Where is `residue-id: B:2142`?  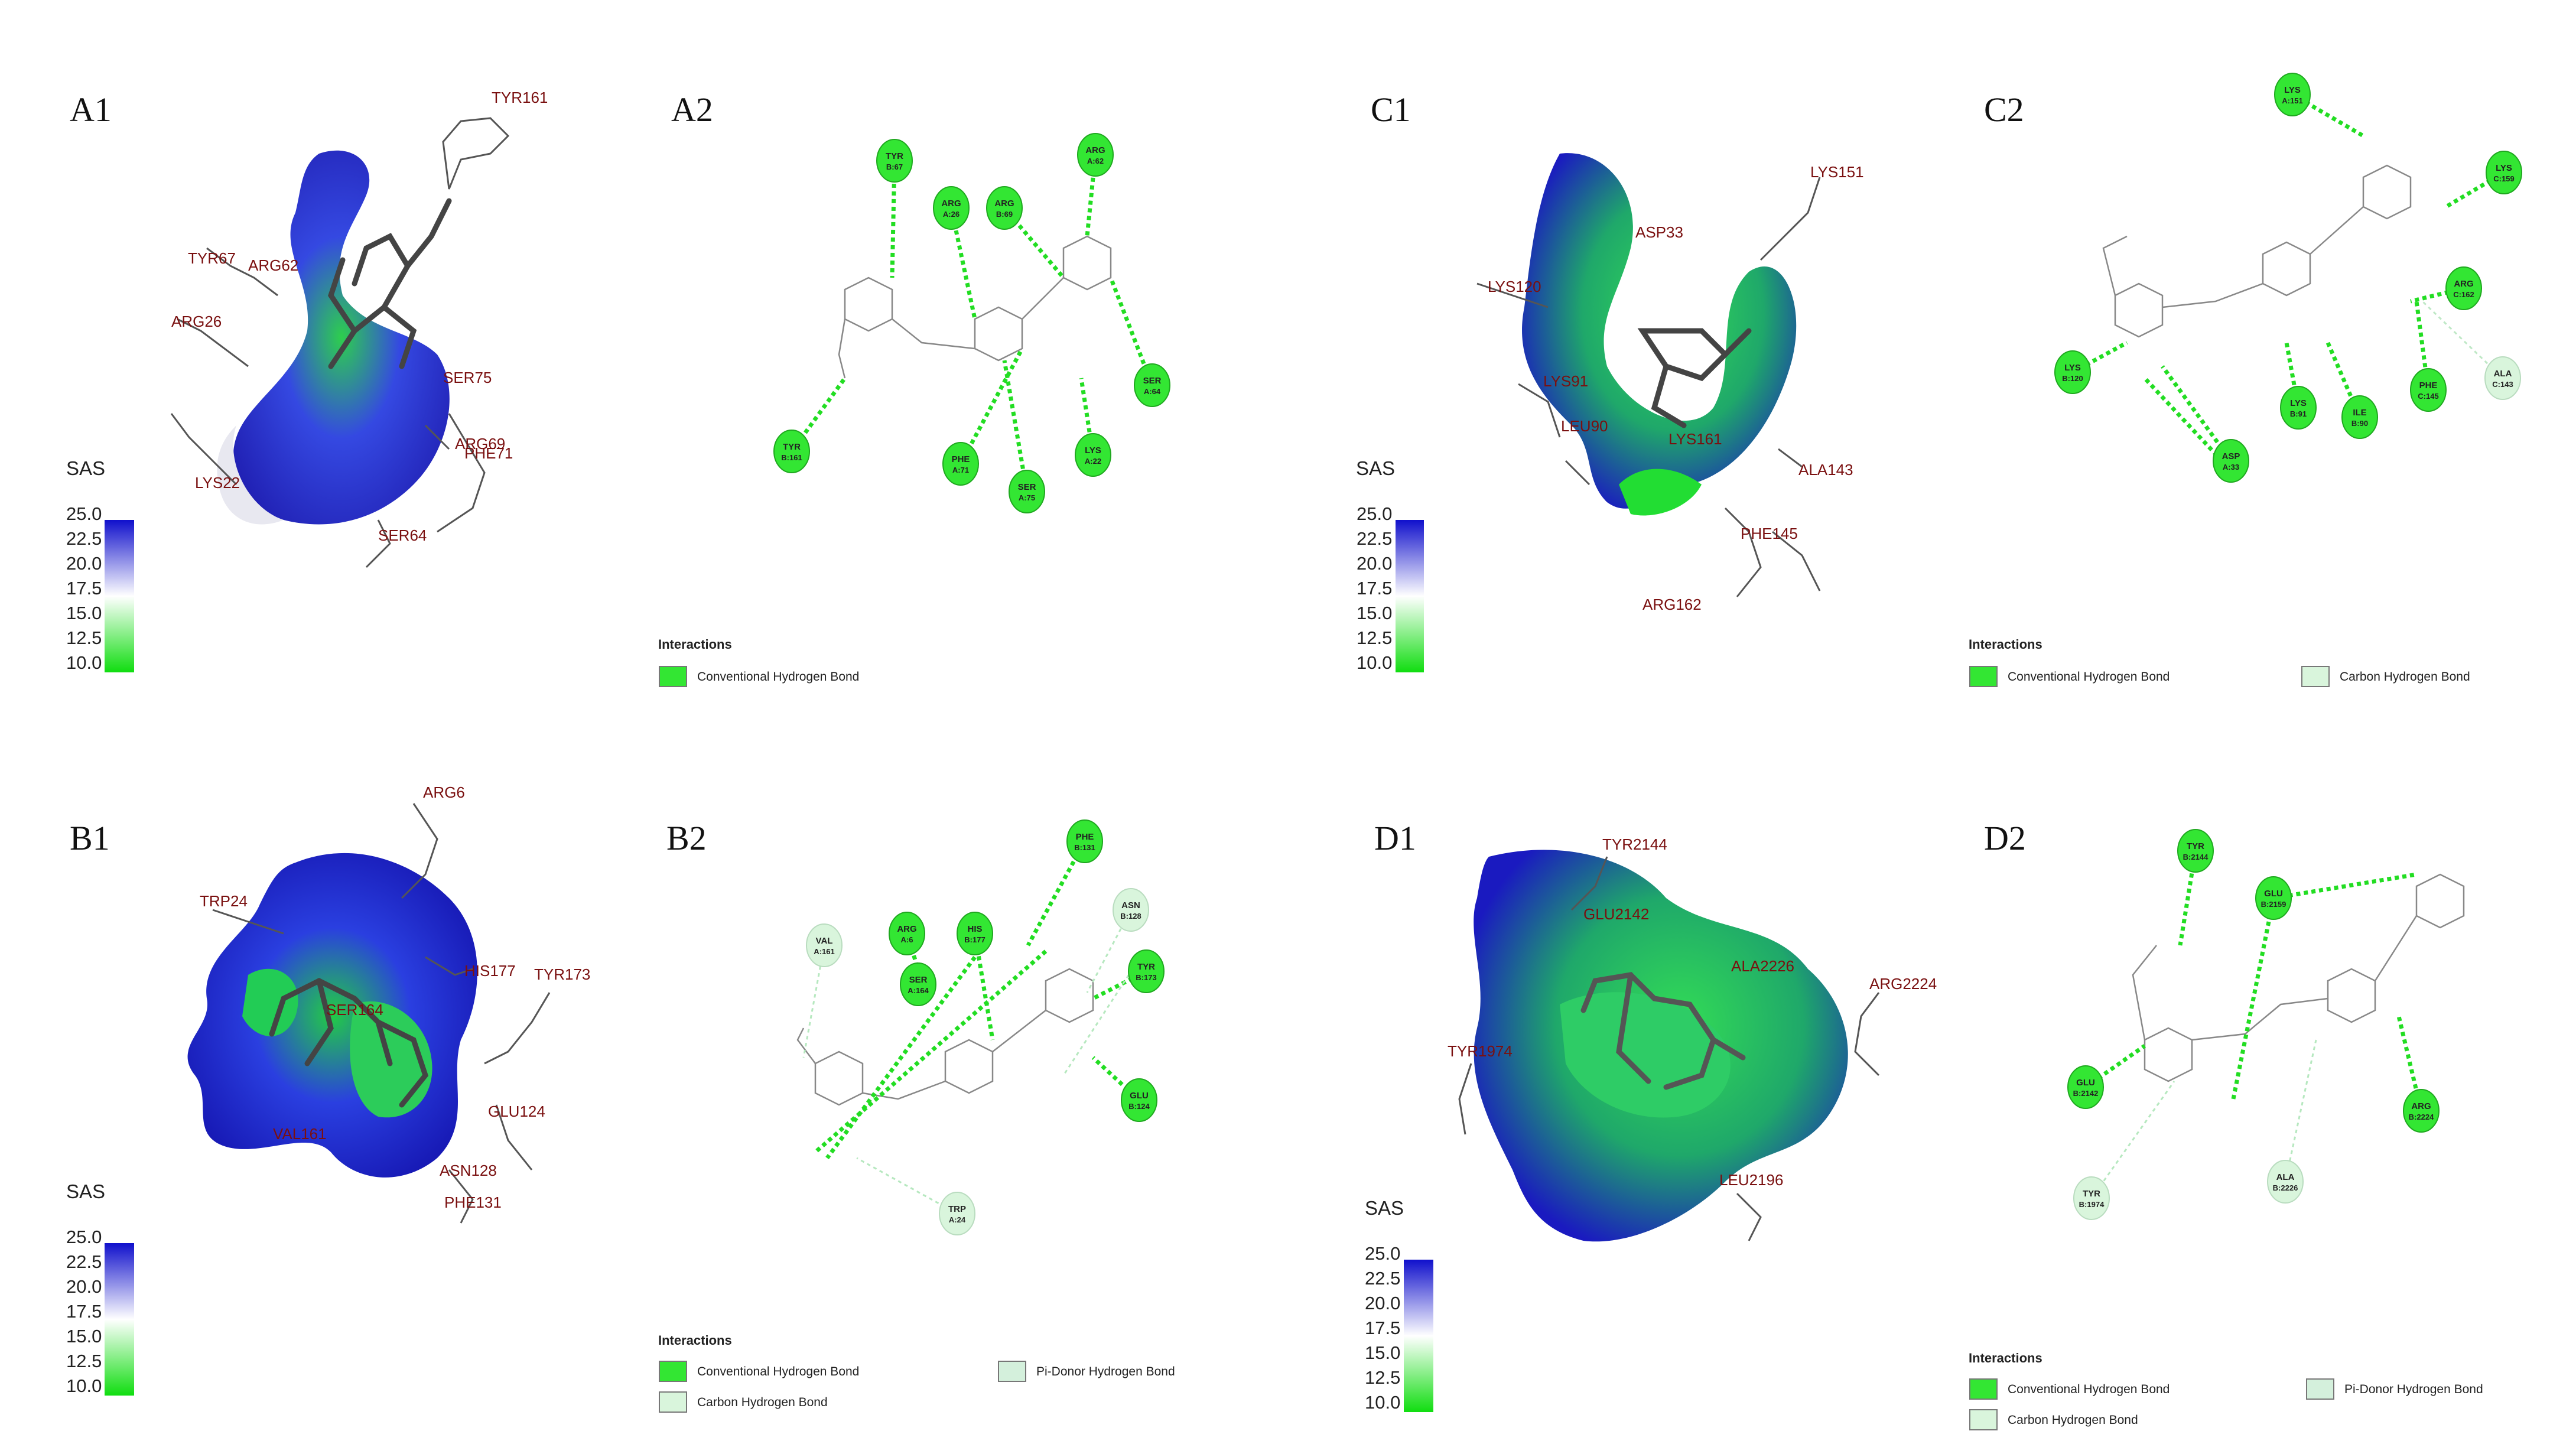 residue-id: B:2142 is located at coordinates (2086, 1093).